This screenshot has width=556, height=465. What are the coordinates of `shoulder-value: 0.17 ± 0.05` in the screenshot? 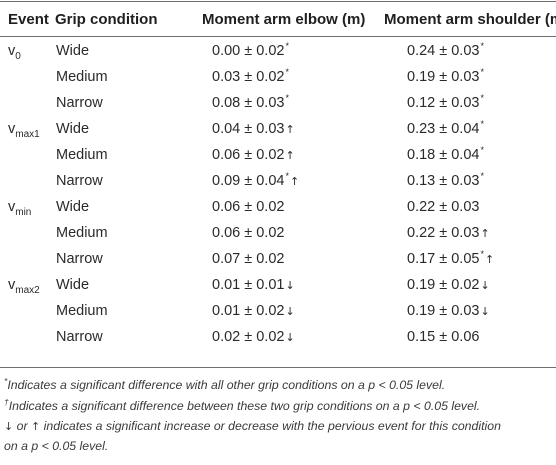 It's located at (443, 259).